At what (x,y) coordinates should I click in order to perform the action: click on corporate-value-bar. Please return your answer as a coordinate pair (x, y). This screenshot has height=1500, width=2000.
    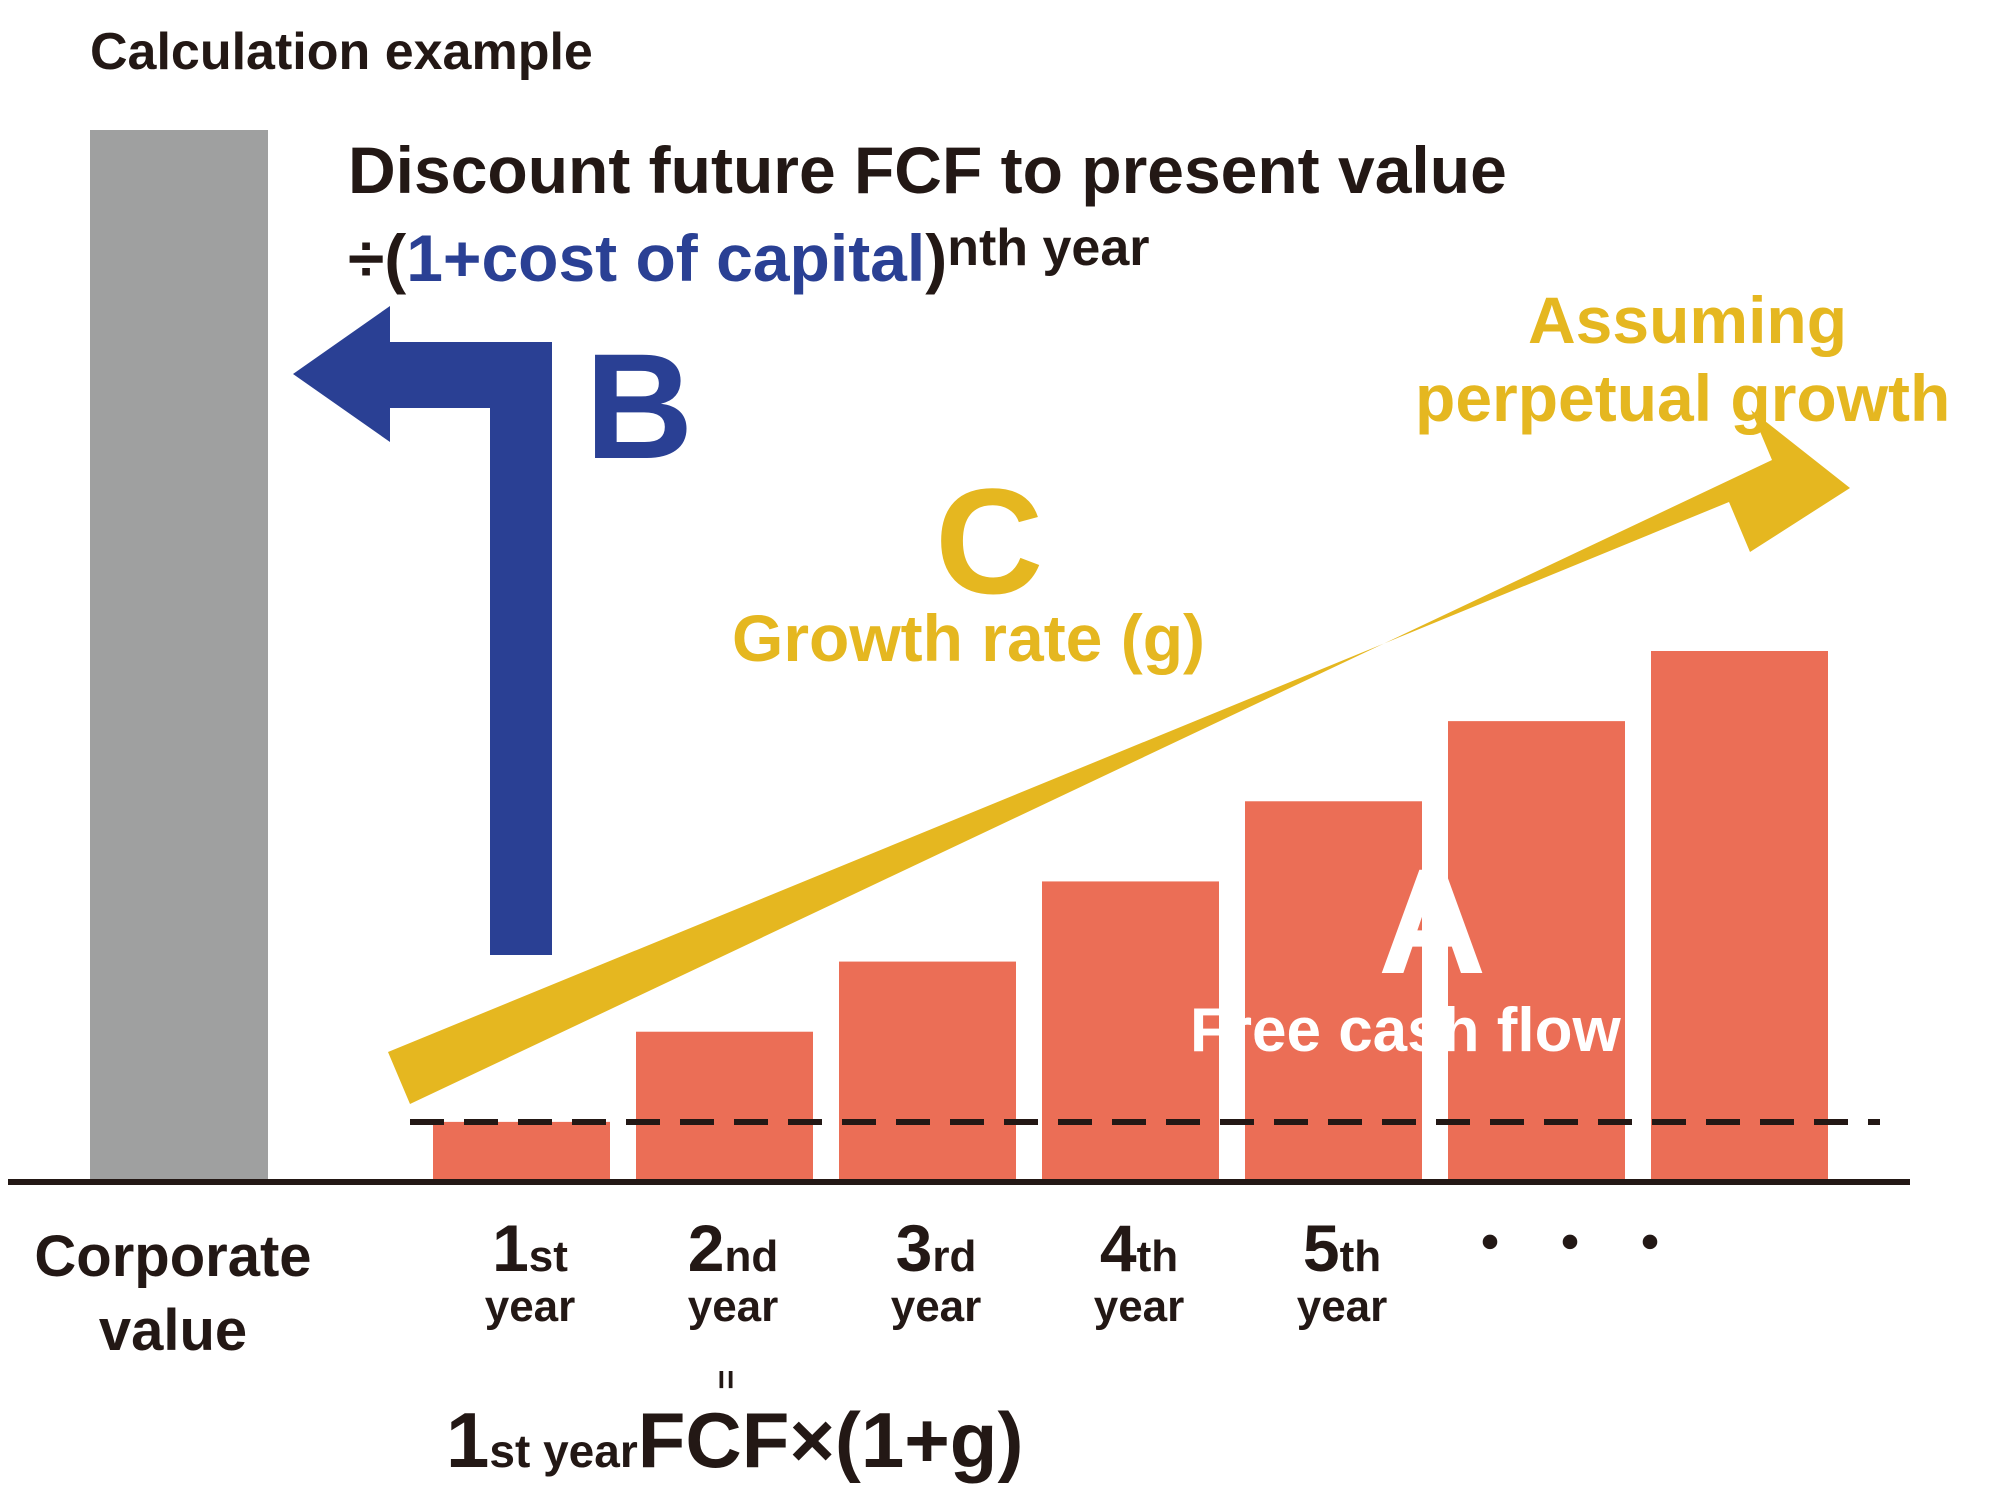
    Looking at the image, I should click on (179, 656).